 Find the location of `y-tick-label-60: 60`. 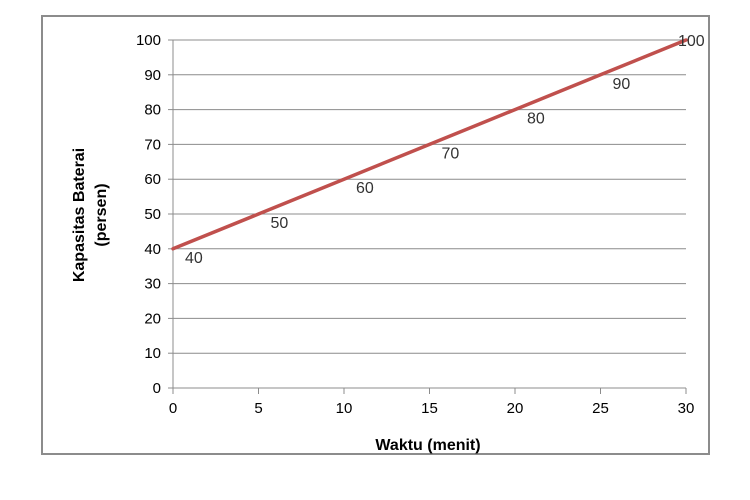

y-tick-label-60: 60 is located at coordinates (152, 179).